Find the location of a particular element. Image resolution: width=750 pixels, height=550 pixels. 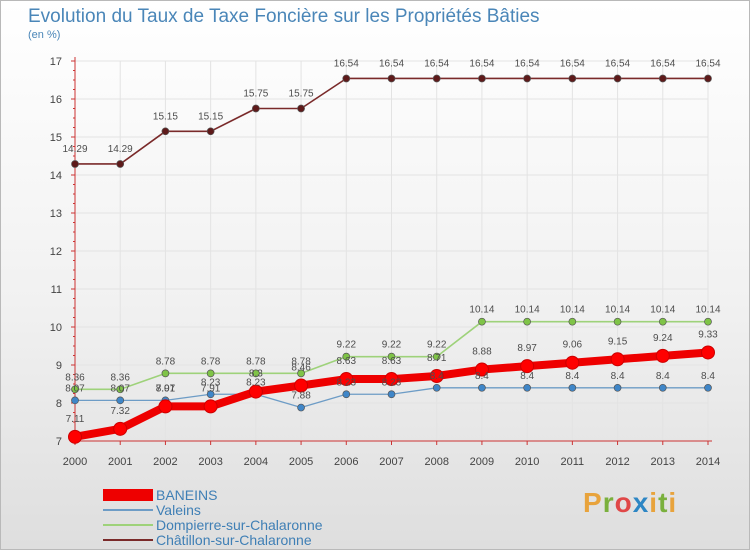

y-tick-label: 12 is located at coordinates (56, 252).